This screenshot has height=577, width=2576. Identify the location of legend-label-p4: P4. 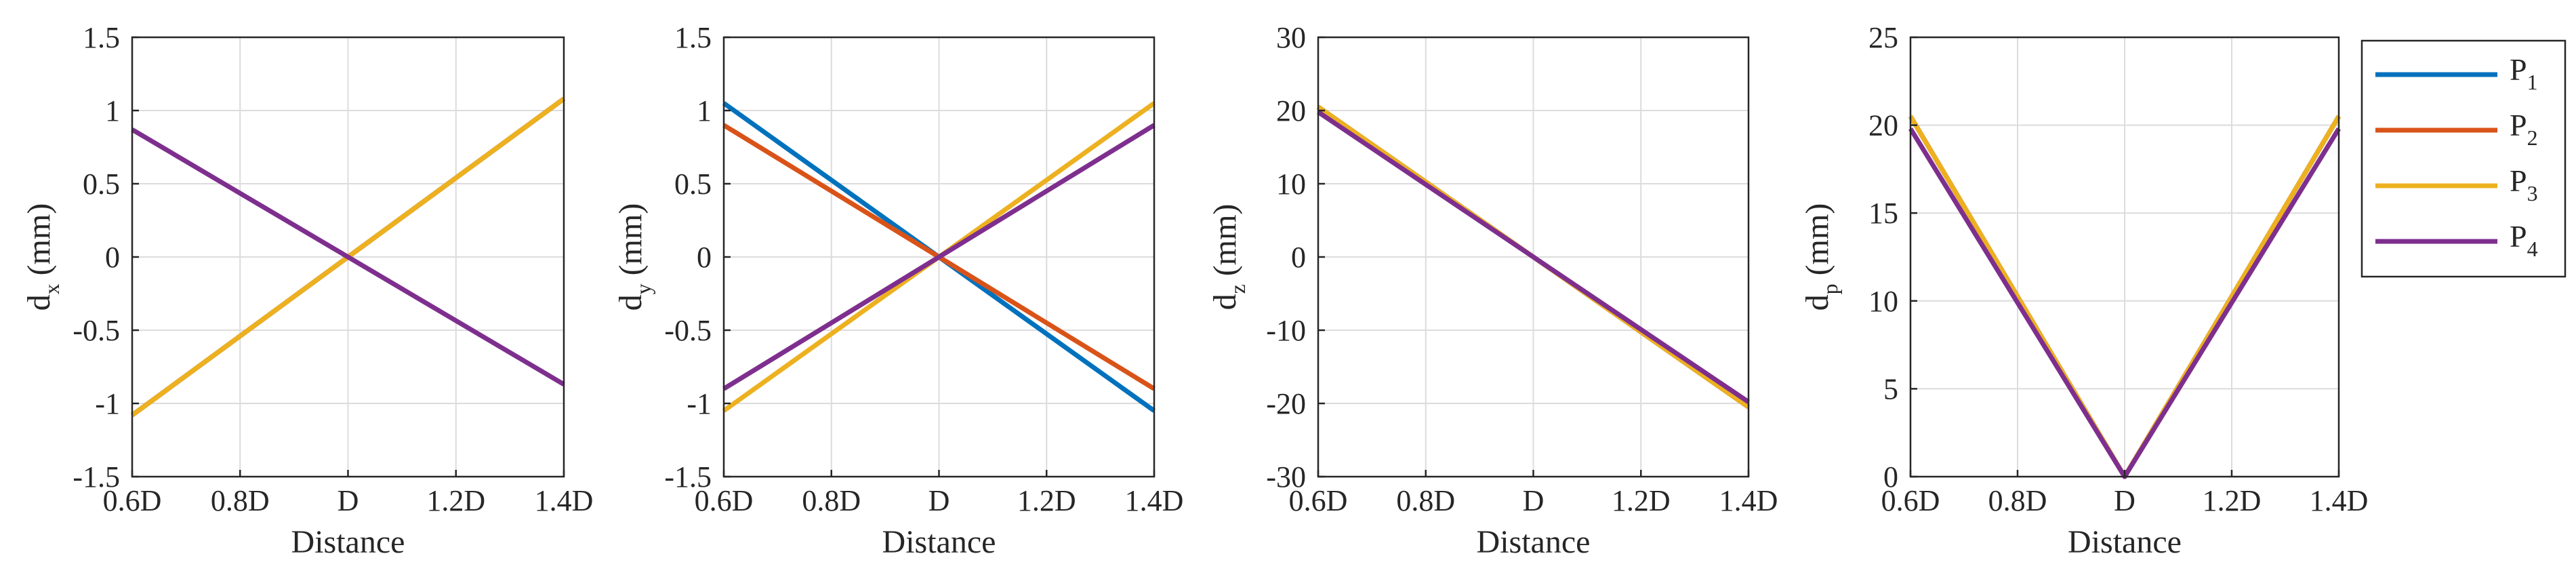
(2524, 240).